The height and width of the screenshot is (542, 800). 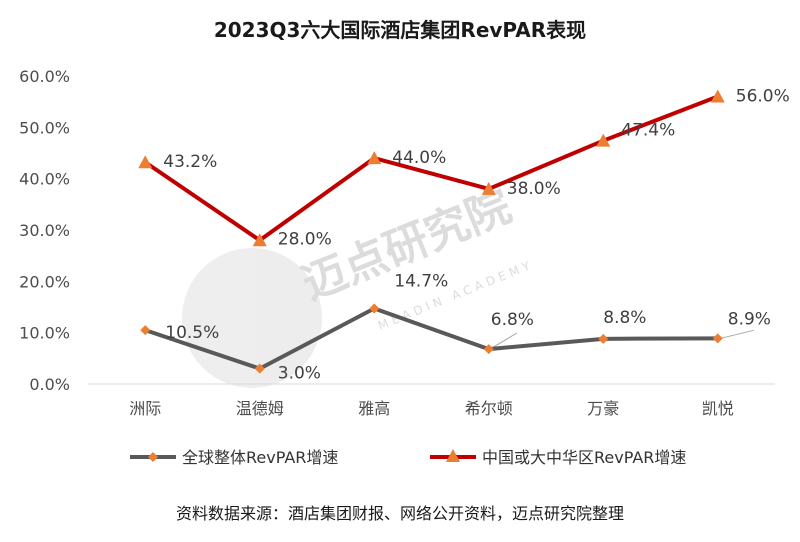 What do you see at coordinates (431, 338) in the screenshot?
I see `global-revpar-line` at bounding box center [431, 338].